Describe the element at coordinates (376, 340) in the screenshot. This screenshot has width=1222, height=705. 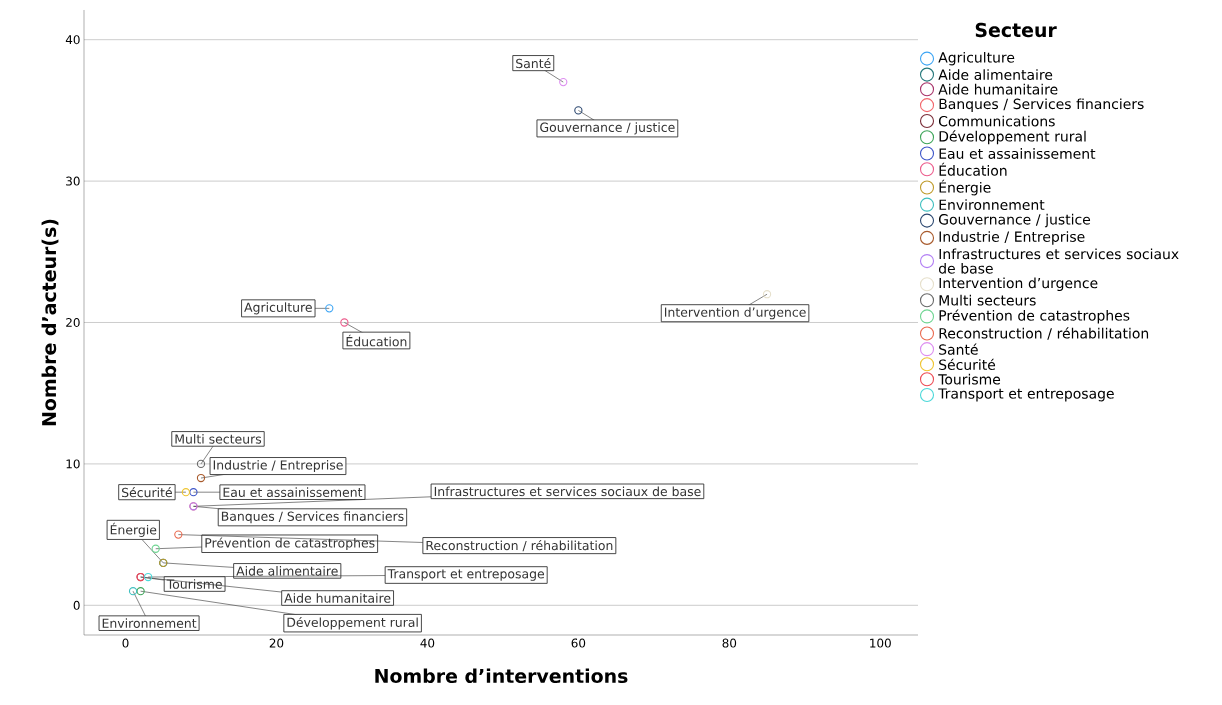
I see `annotation: Éducation` at that location.